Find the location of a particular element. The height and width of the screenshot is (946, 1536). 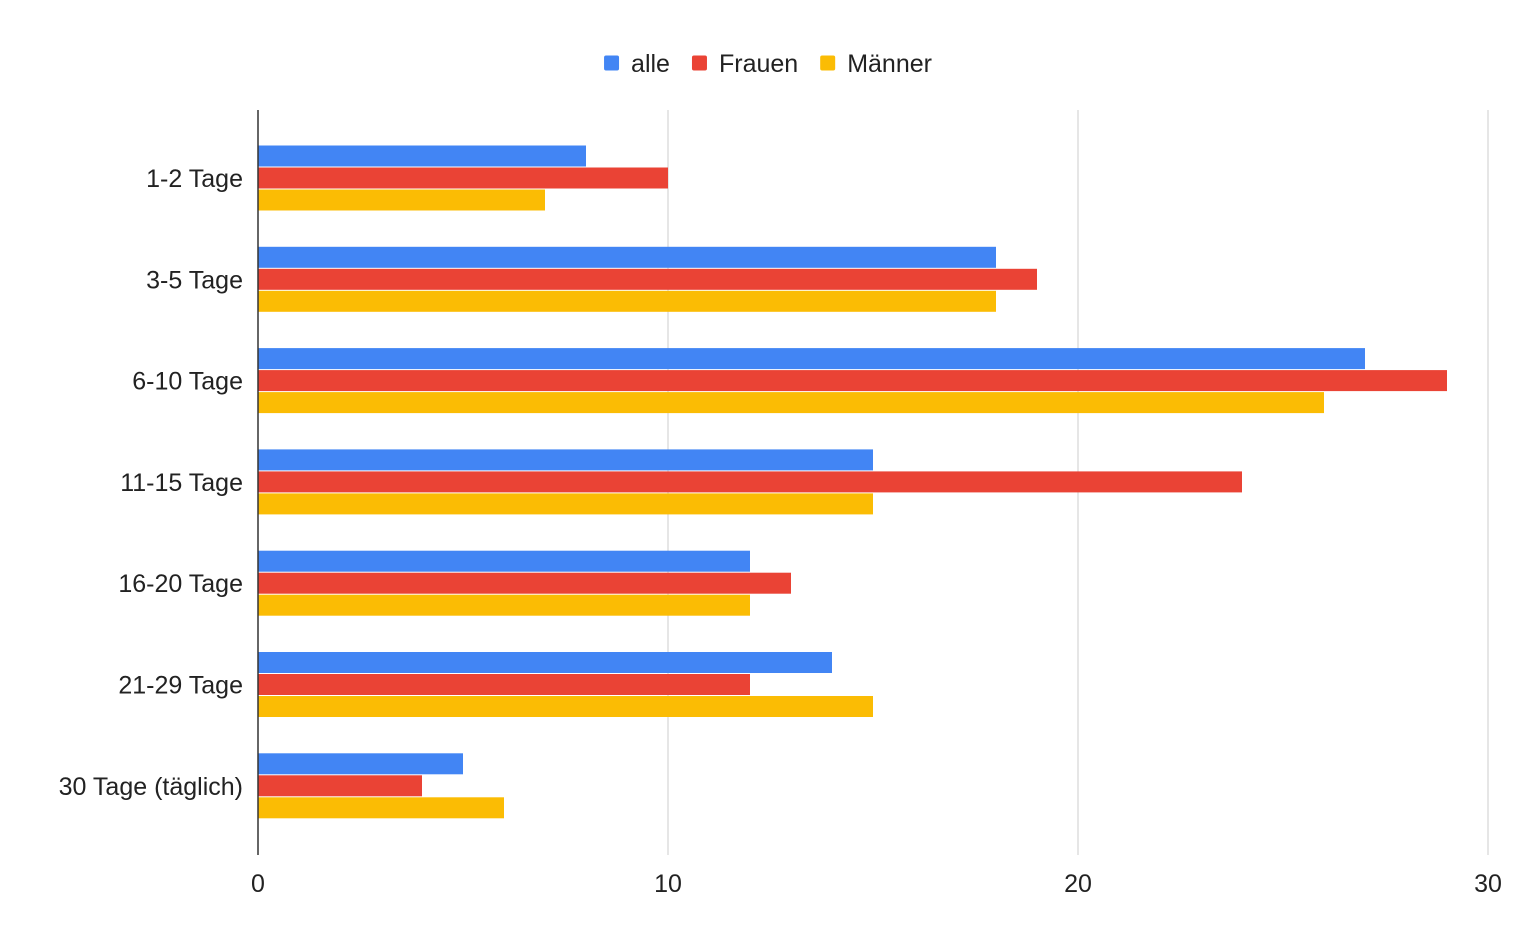

x-tick-labels: 0 10 20 30 is located at coordinates (876, 884).